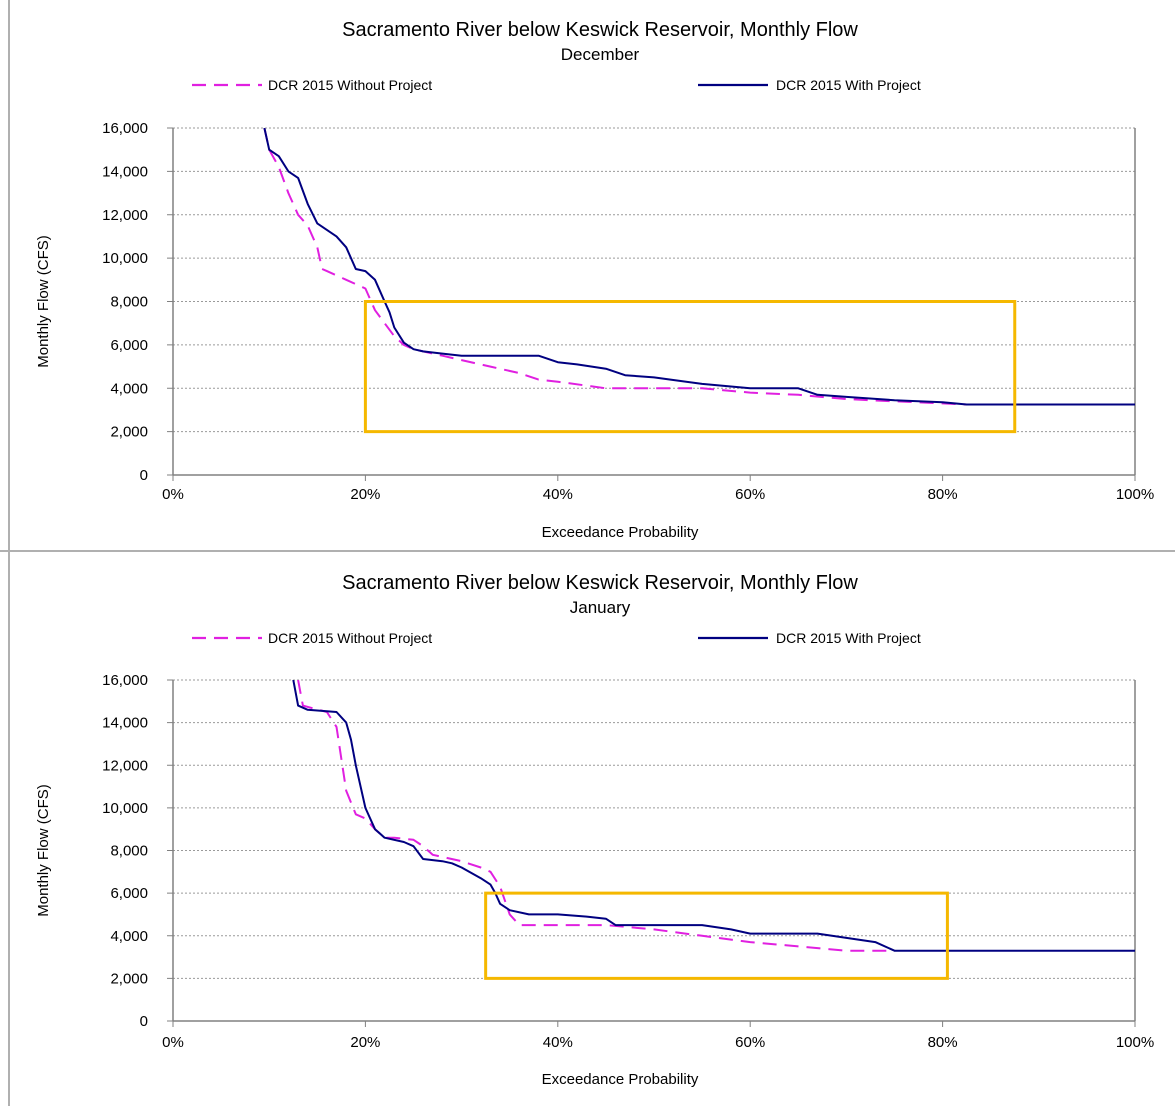  What do you see at coordinates (600, 607) in the screenshot?
I see `chart-subtitle: January` at bounding box center [600, 607].